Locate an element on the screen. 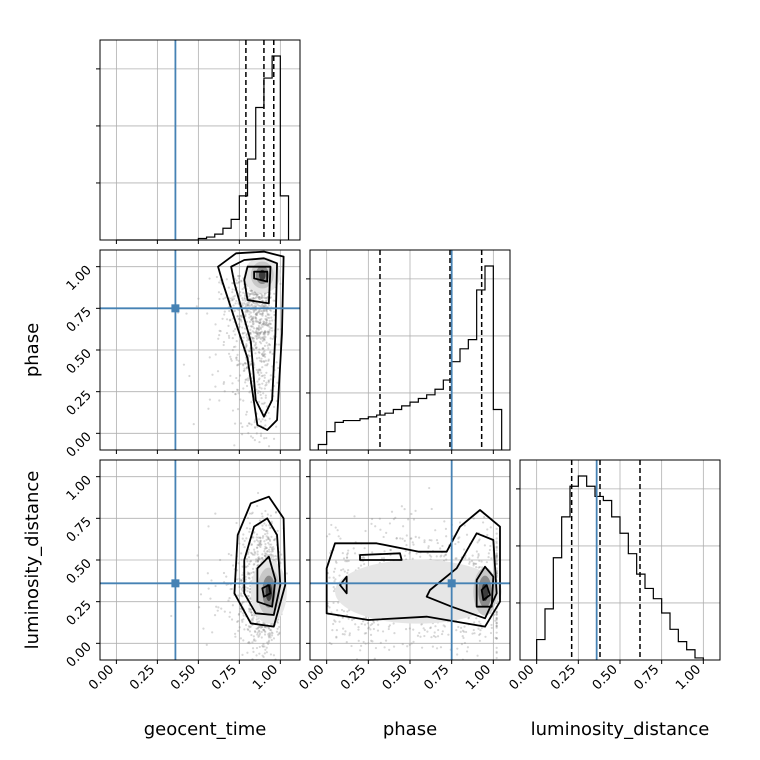  y-tick-label: 0.25 is located at coordinates (79, 613).